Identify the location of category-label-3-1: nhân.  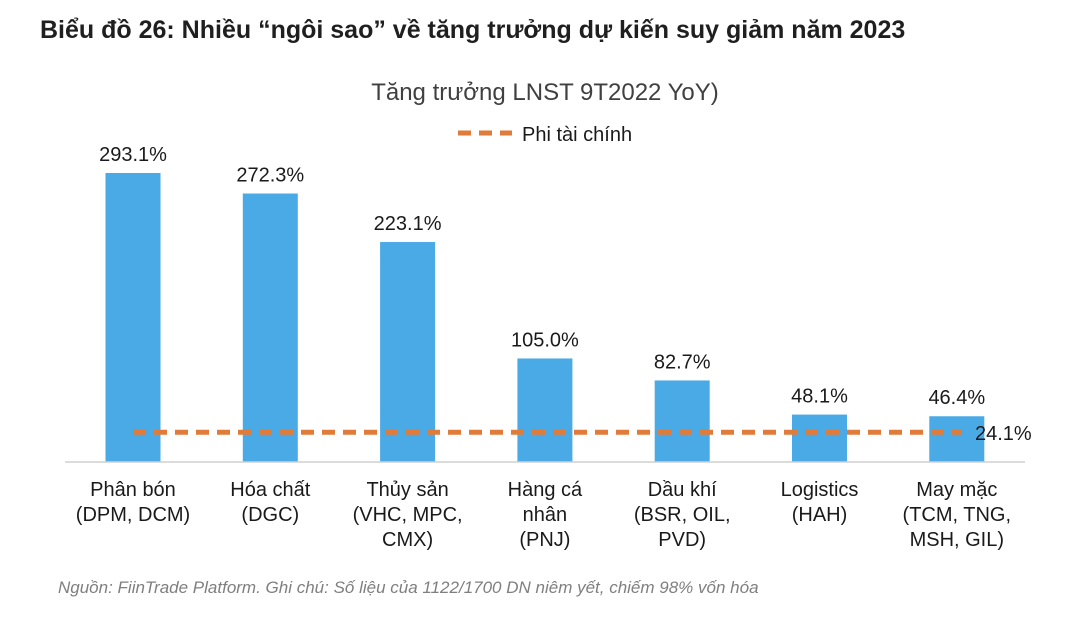
(545, 515).